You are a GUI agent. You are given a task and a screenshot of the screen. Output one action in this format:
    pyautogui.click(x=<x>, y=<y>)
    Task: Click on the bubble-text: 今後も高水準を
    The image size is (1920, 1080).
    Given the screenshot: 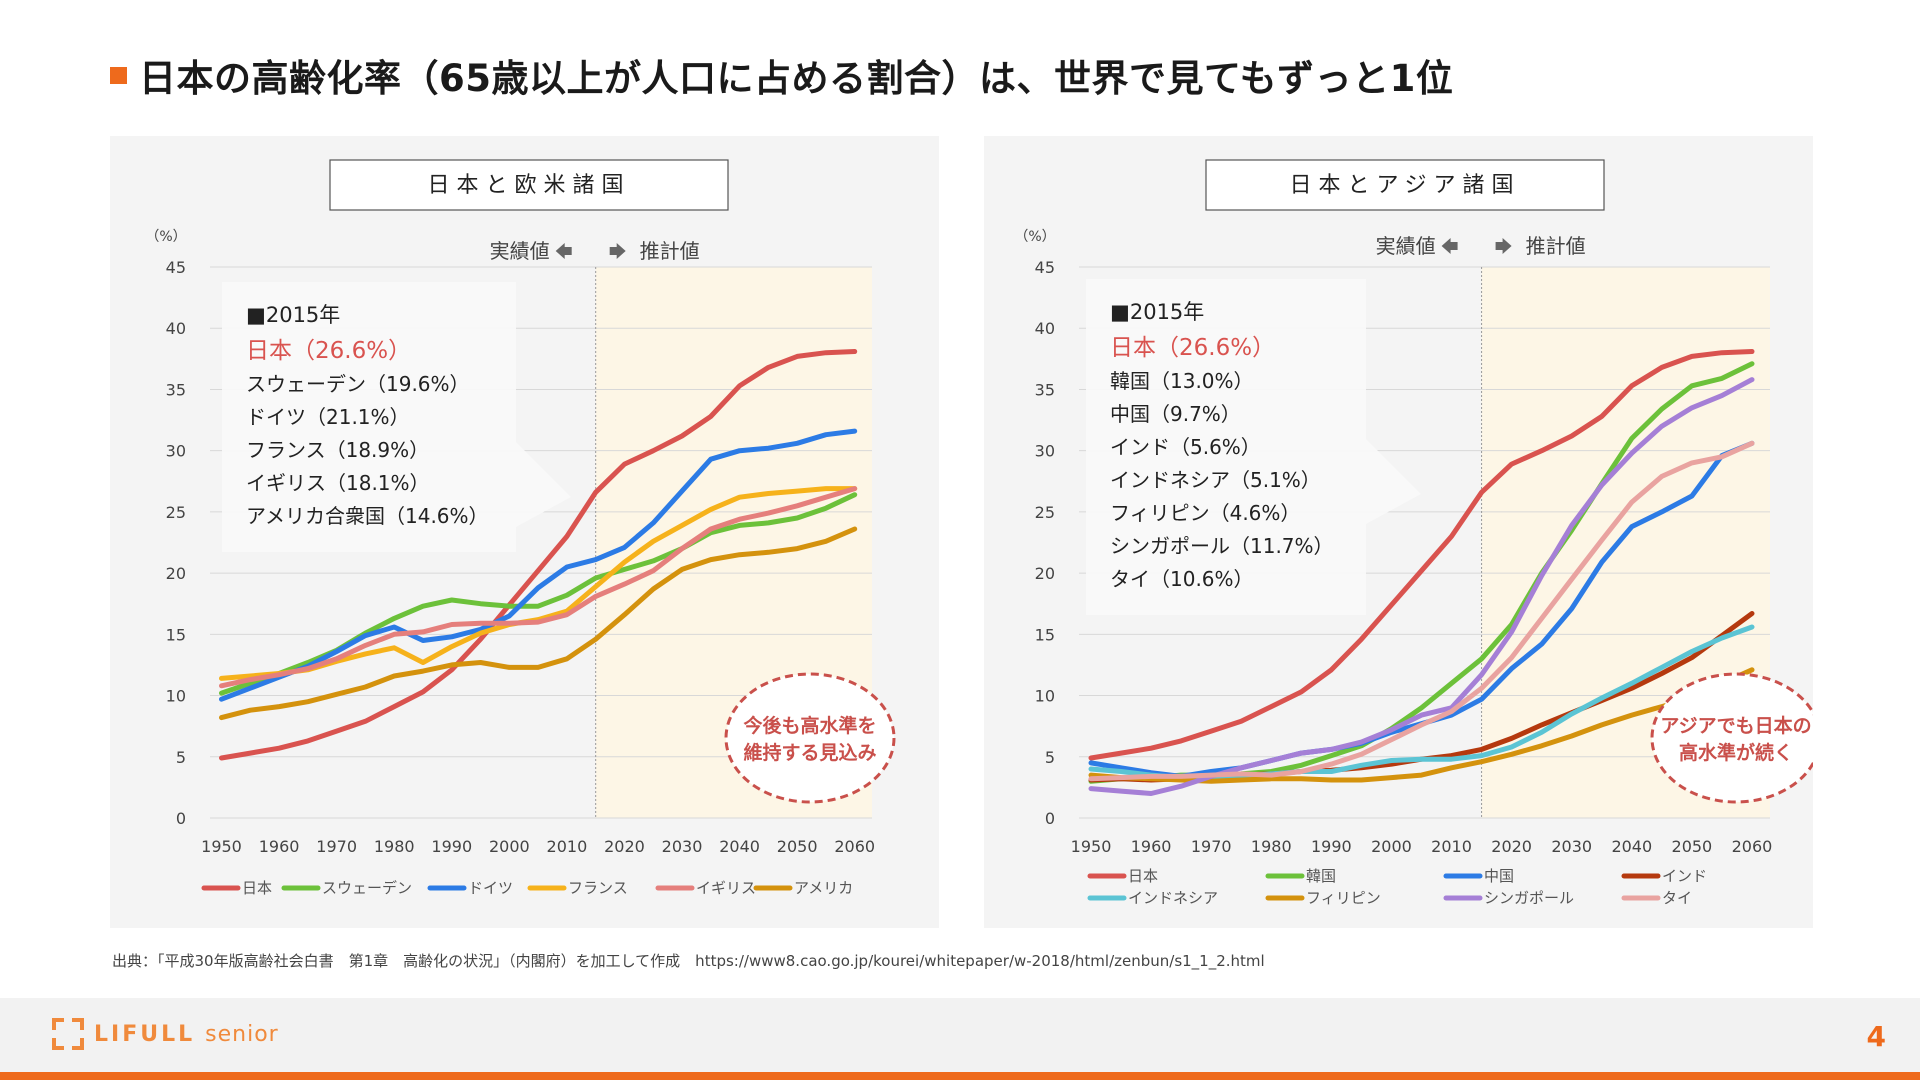 What is the action you would take?
    pyautogui.click(x=809, y=725)
    